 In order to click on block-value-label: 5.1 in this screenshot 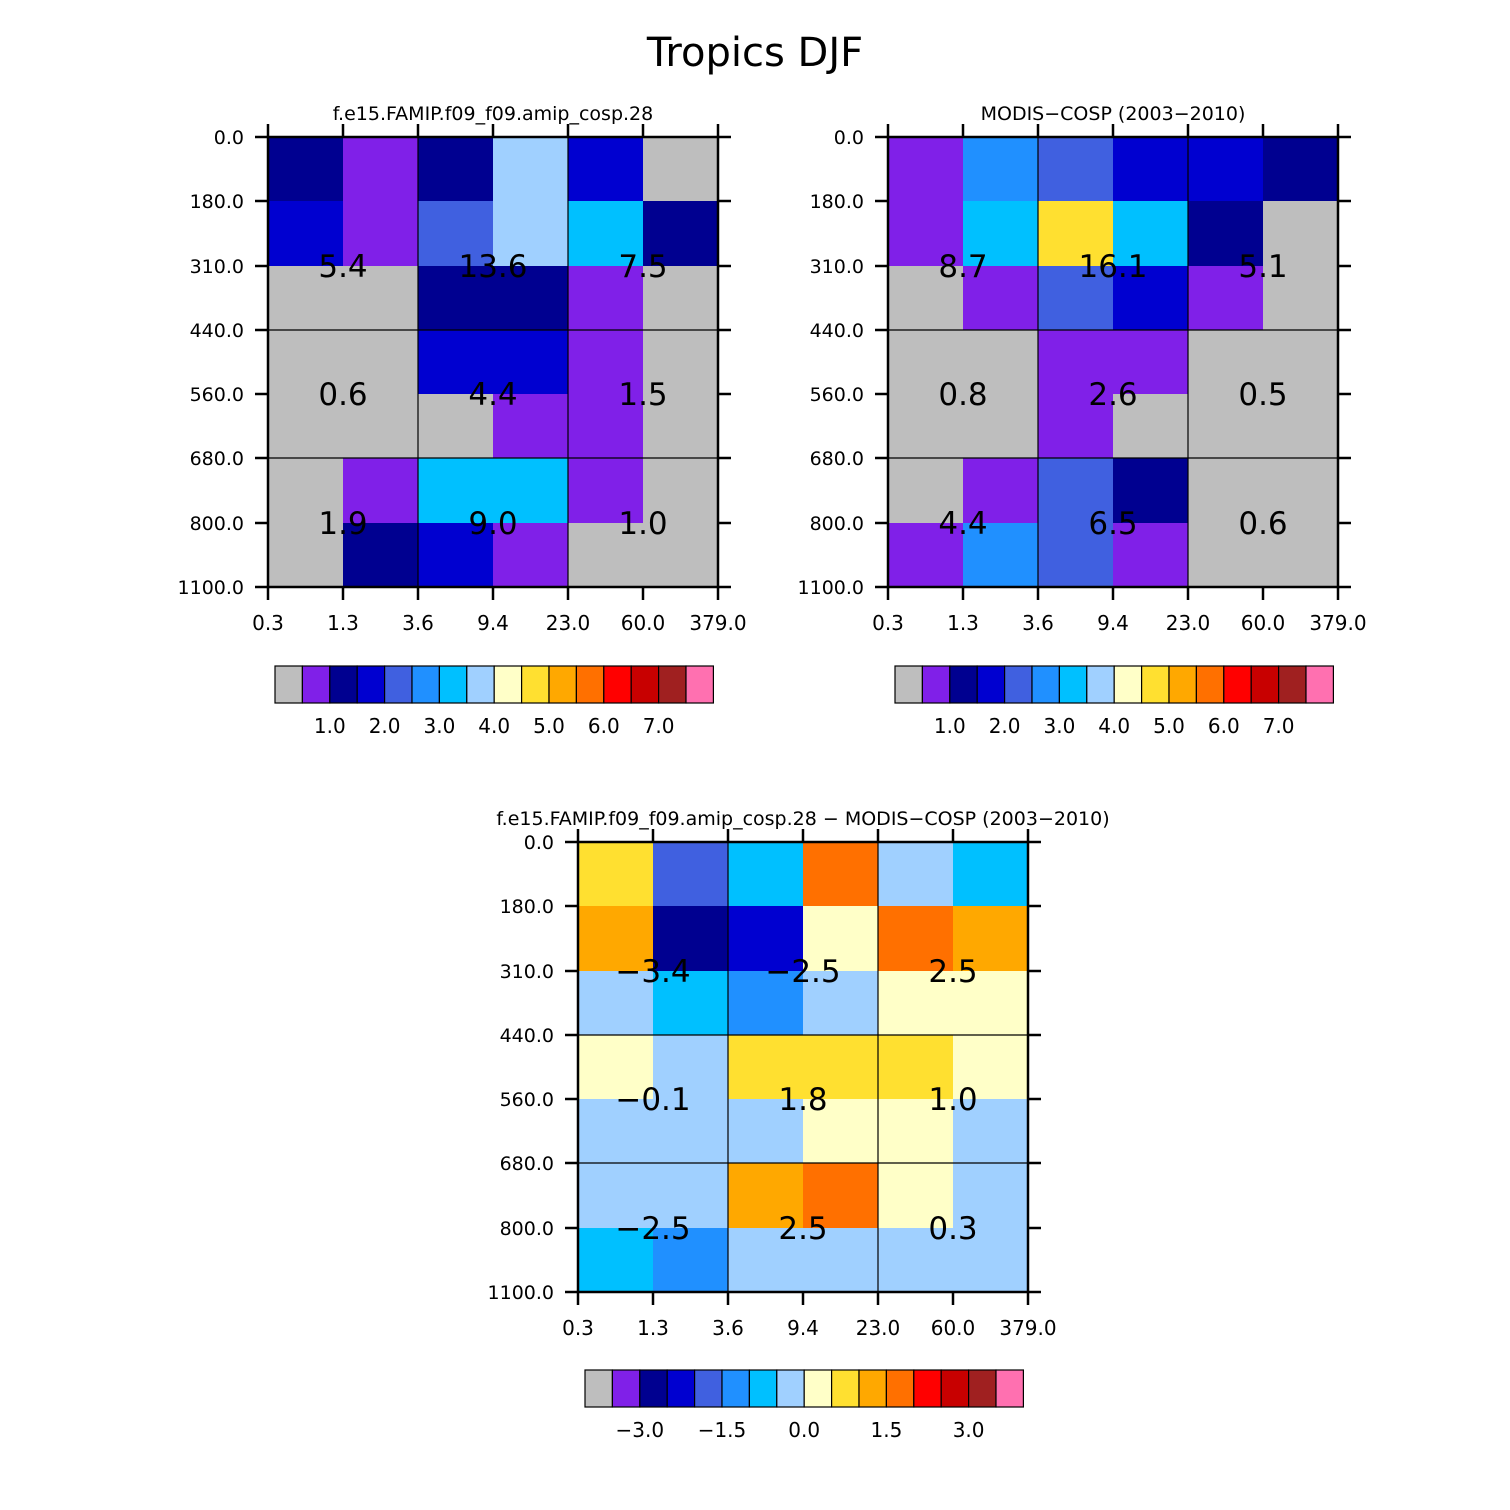, I will do `click(1262, 267)`.